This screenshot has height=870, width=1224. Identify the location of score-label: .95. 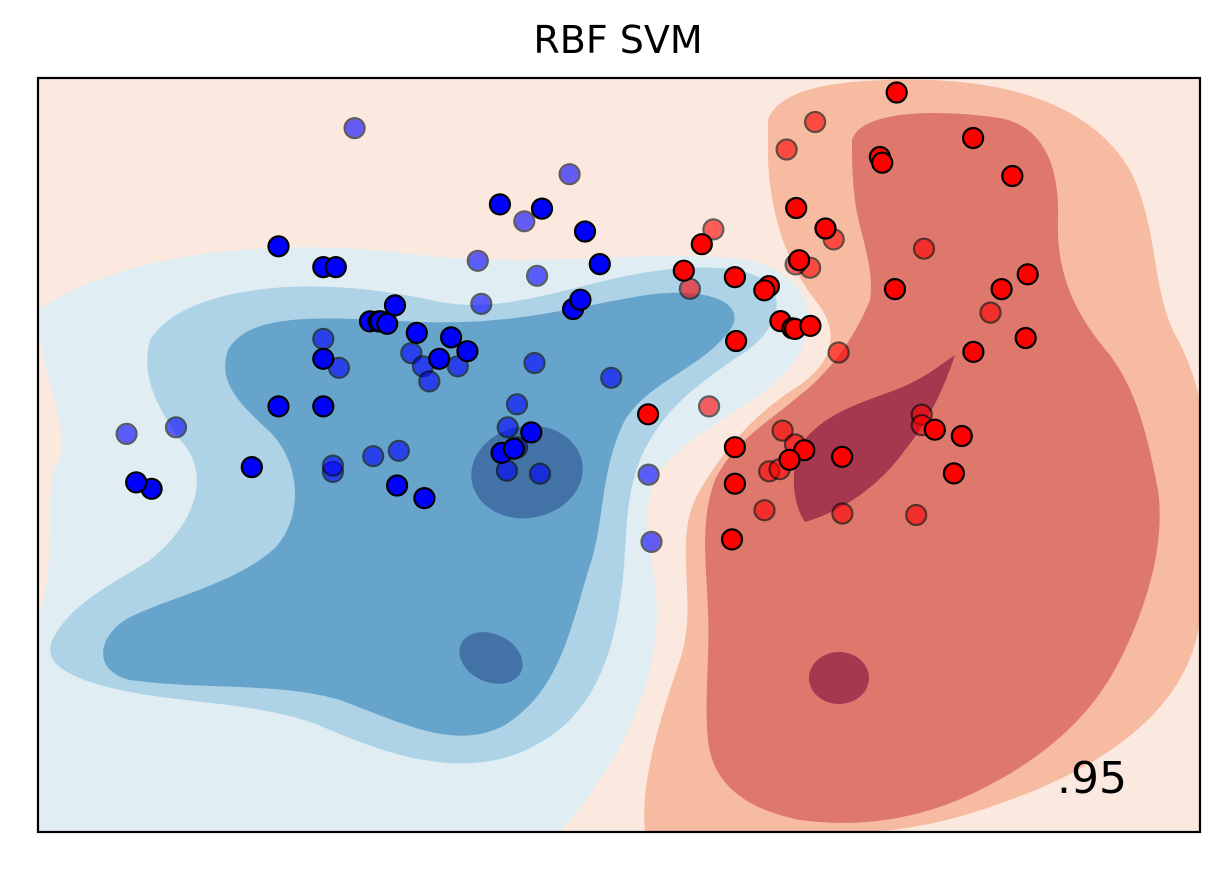
(1092, 778).